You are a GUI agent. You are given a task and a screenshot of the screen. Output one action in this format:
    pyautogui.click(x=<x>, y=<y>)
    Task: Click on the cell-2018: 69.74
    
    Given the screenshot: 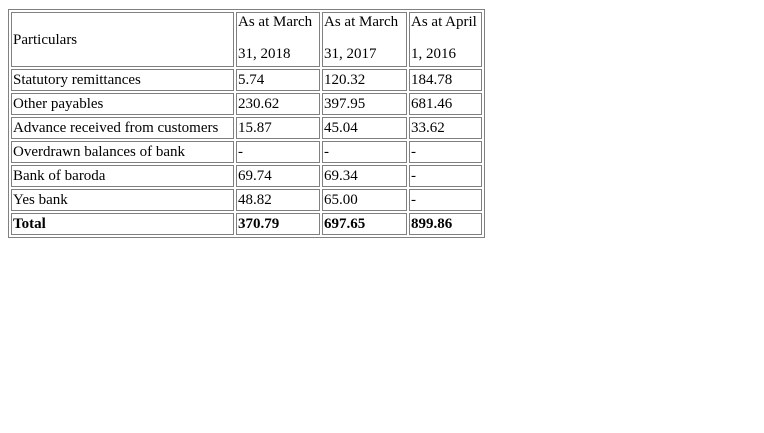 What is the action you would take?
    pyautogui.click(x=278, y=176)
    